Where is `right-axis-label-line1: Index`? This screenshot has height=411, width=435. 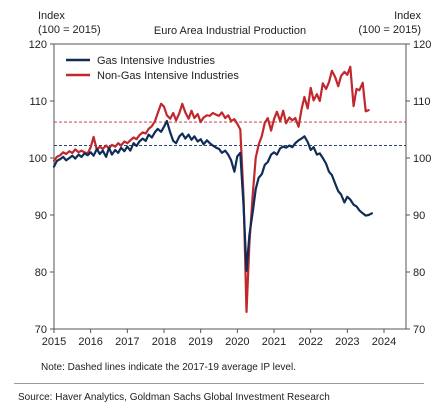
right-axis-label-line1: Index is located at coordinates (407, 16).